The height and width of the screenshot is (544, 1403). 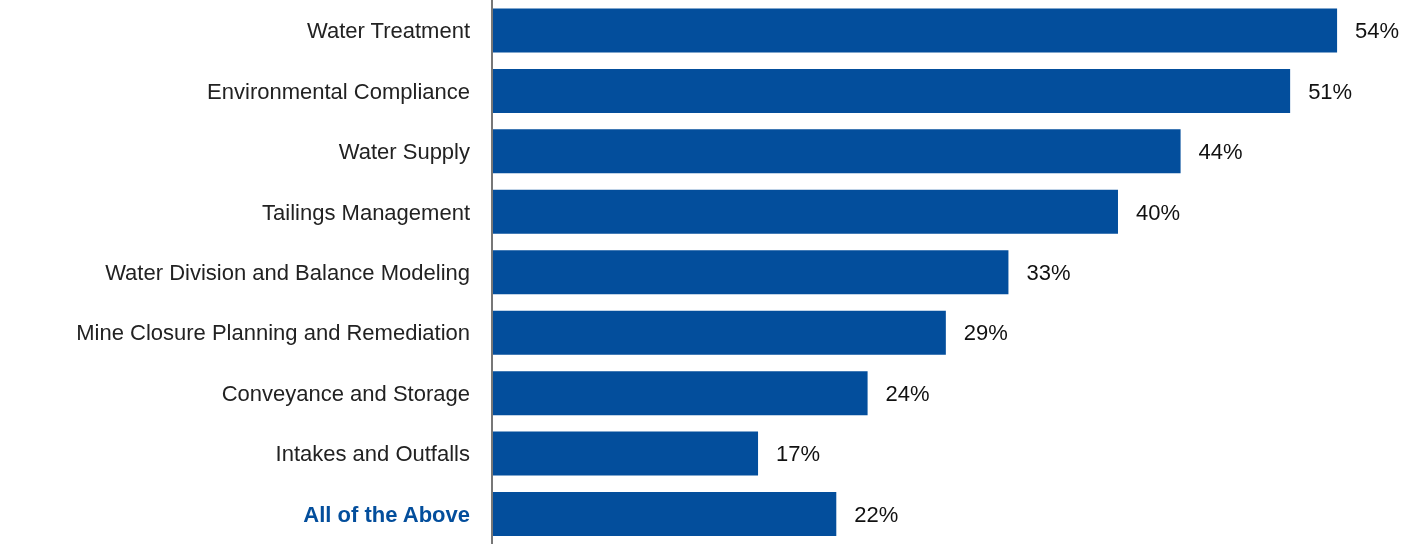 I want to click on data-label: 40%, so click(x=1158, y=212).